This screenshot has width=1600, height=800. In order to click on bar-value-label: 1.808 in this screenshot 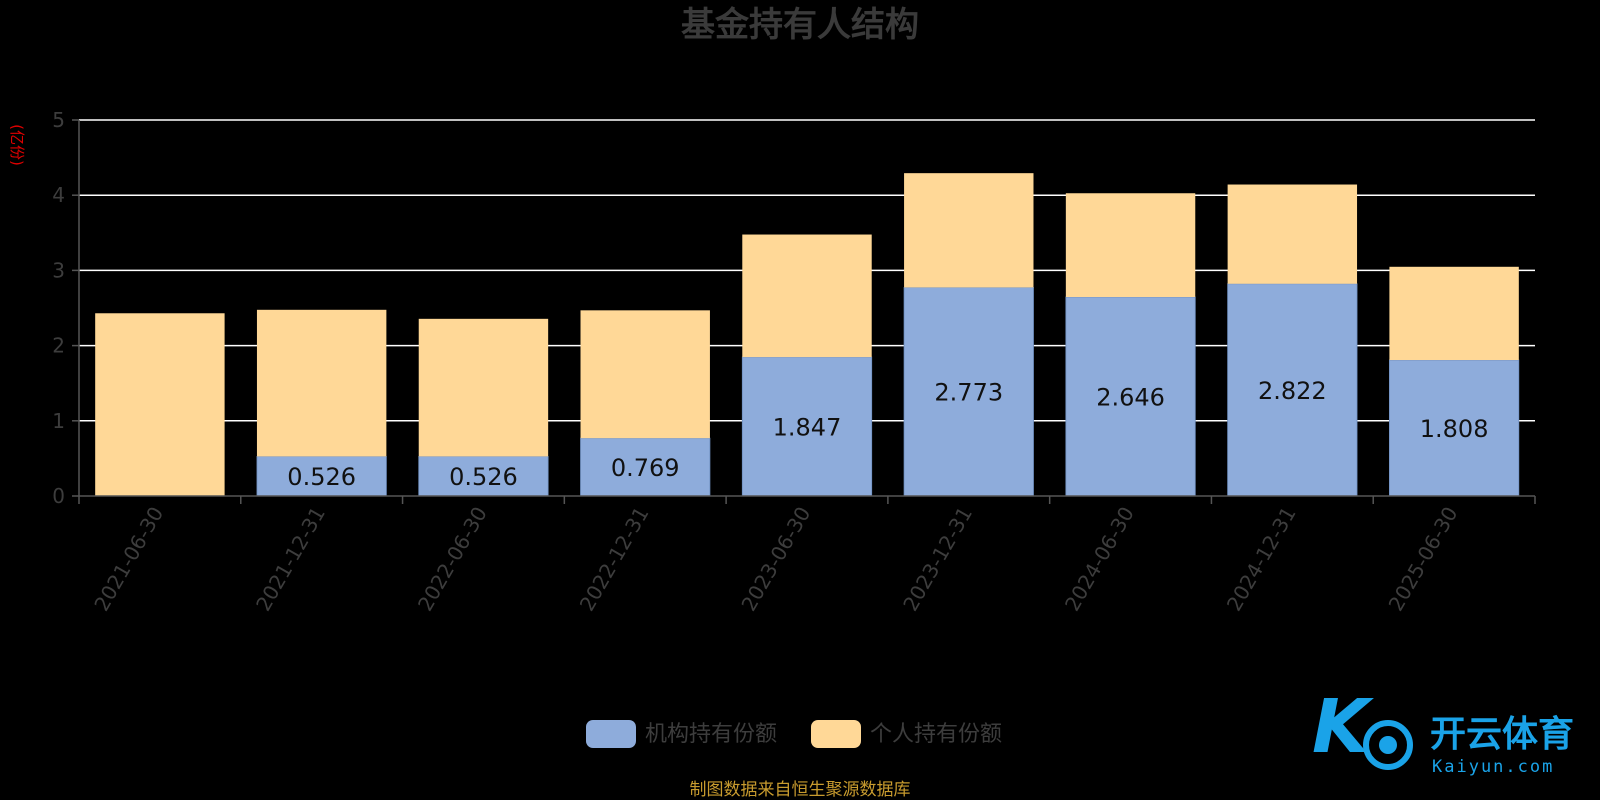, I will do `click(1454, 429)`.